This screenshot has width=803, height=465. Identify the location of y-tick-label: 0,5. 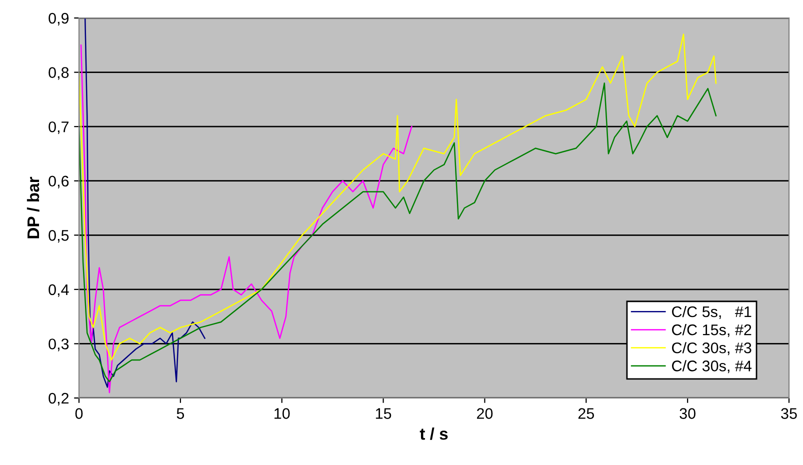
(58, 236).